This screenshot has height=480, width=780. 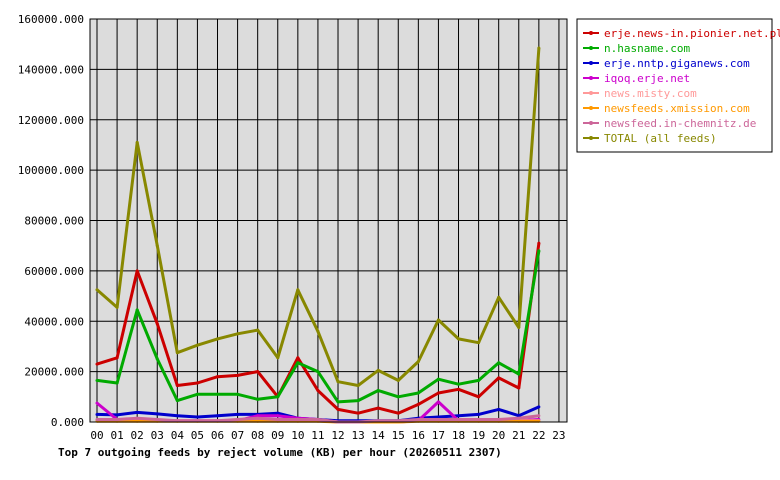 I want to click on x-tick-label: 22, so click(x=538, y=435).